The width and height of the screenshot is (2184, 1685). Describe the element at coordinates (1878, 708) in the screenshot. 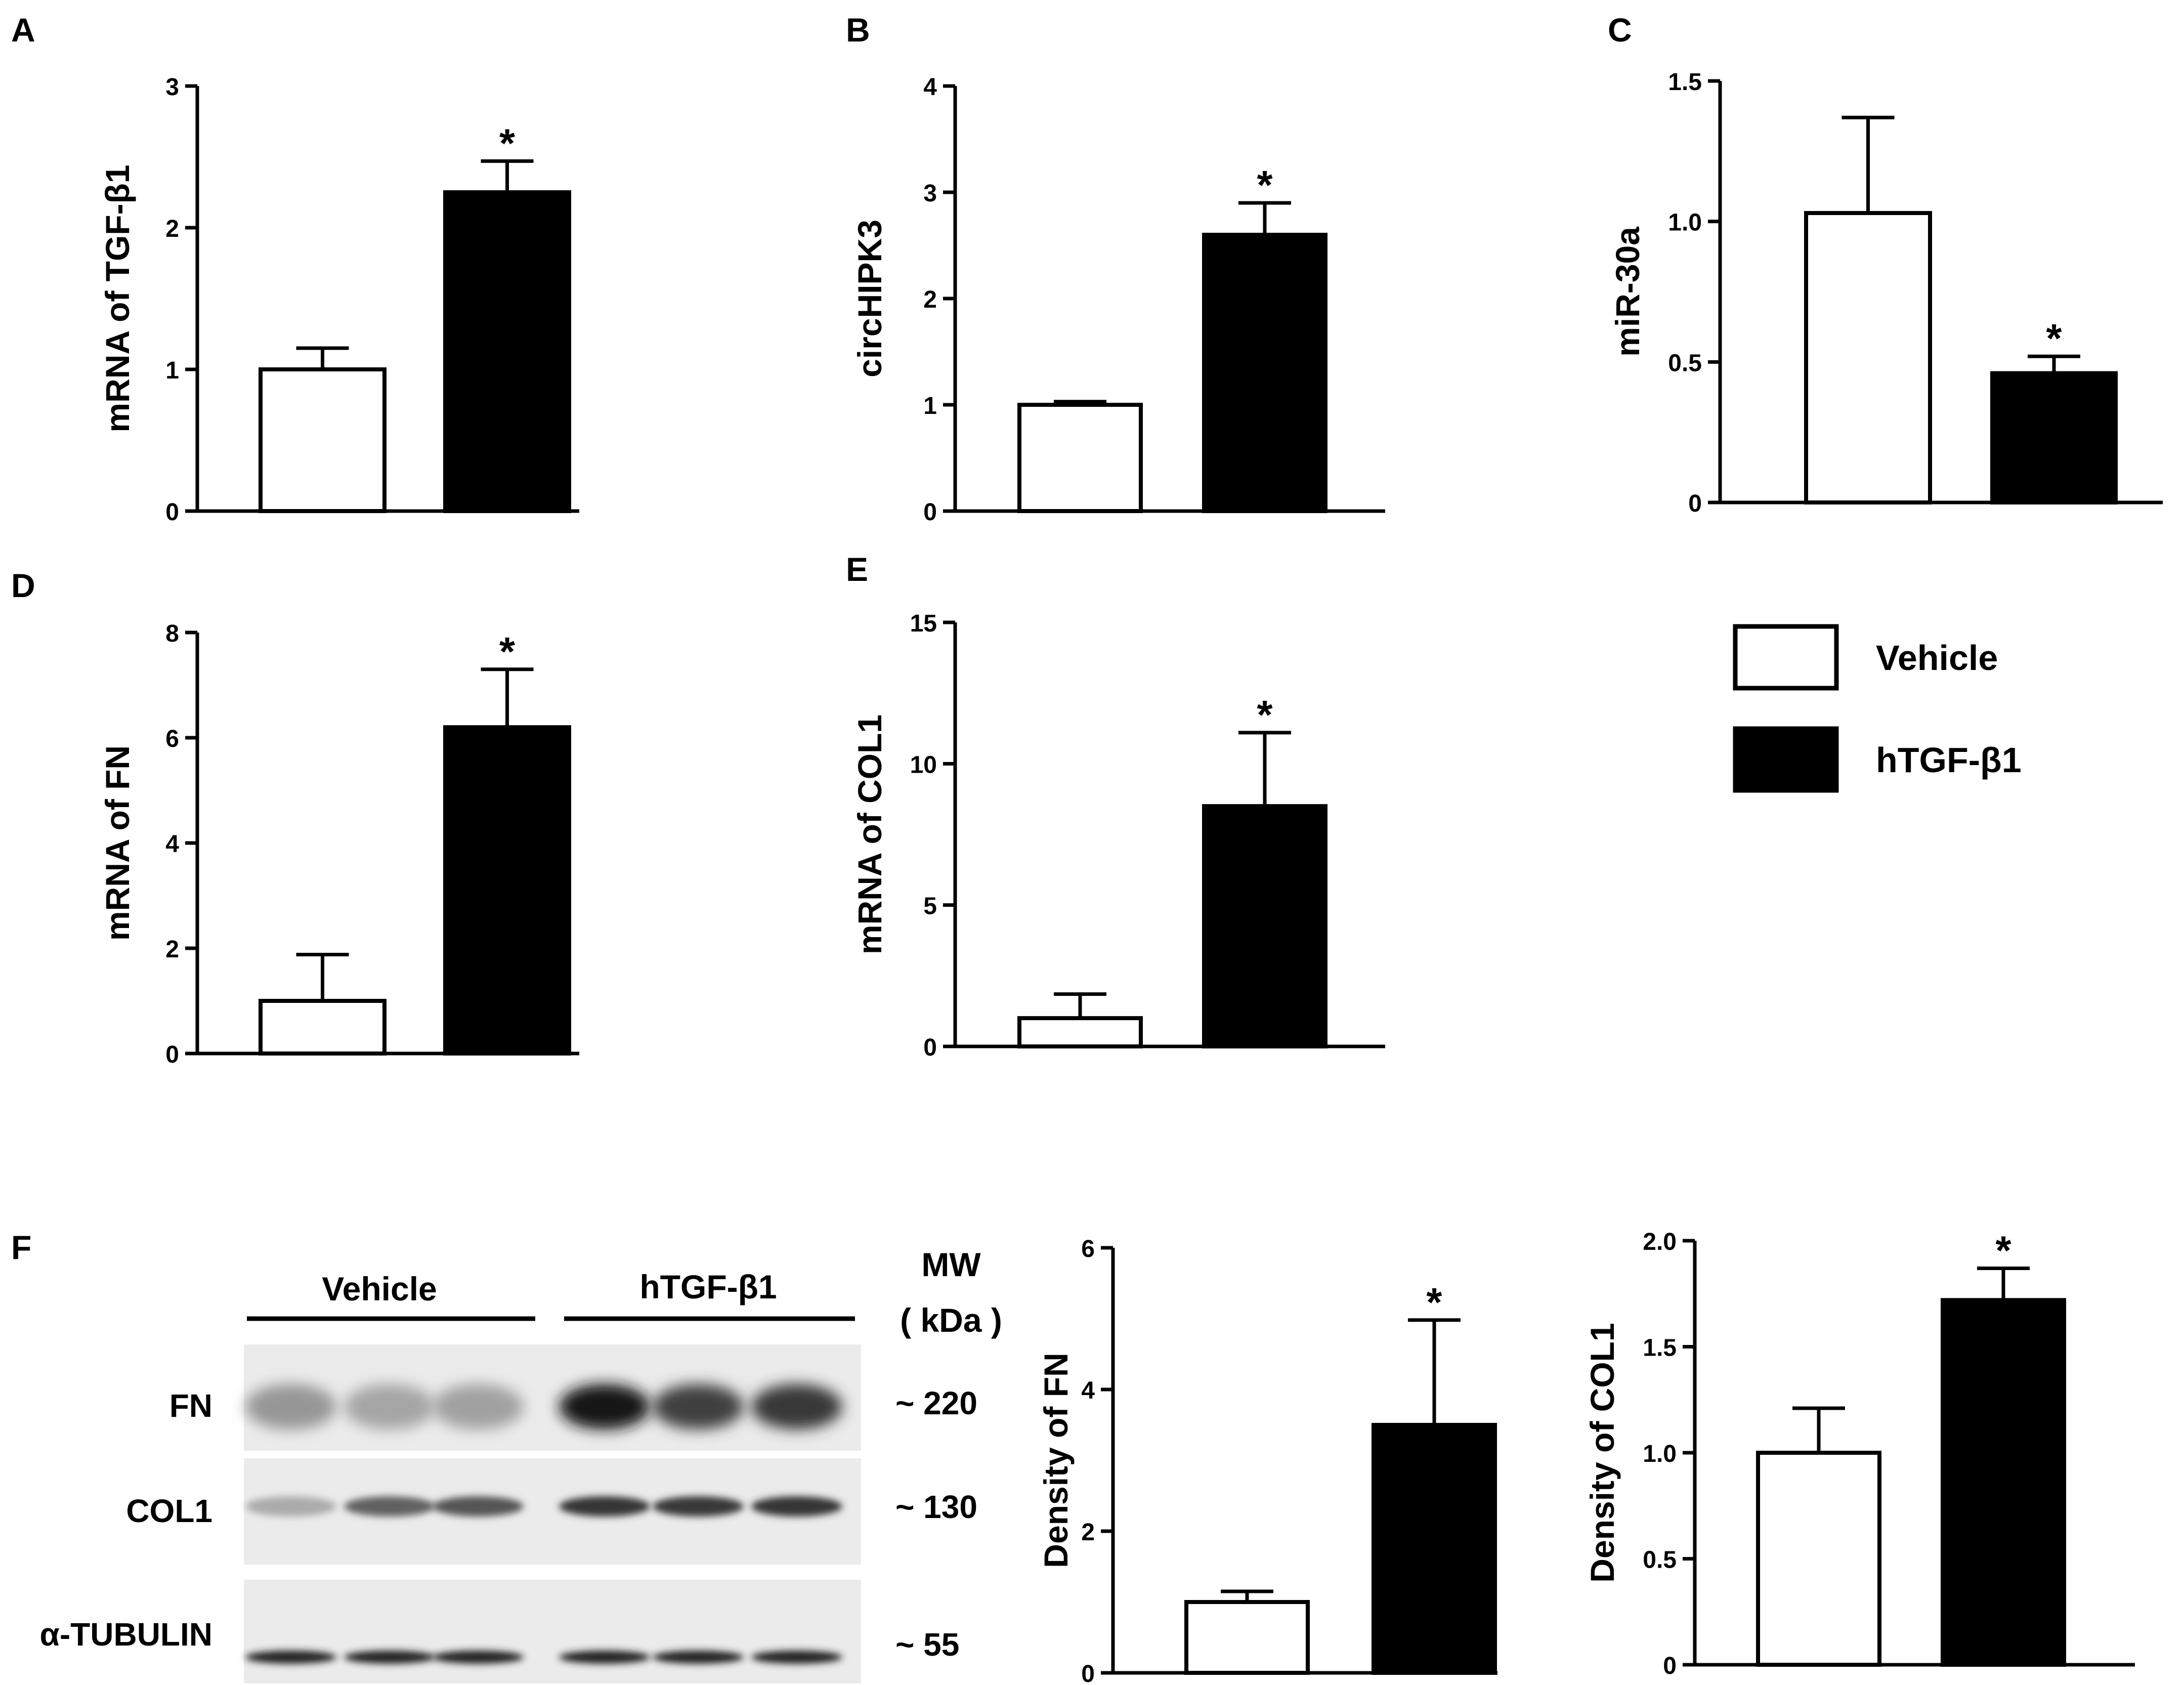

I see `legend: Vehicle hTGF-β1` at that location.